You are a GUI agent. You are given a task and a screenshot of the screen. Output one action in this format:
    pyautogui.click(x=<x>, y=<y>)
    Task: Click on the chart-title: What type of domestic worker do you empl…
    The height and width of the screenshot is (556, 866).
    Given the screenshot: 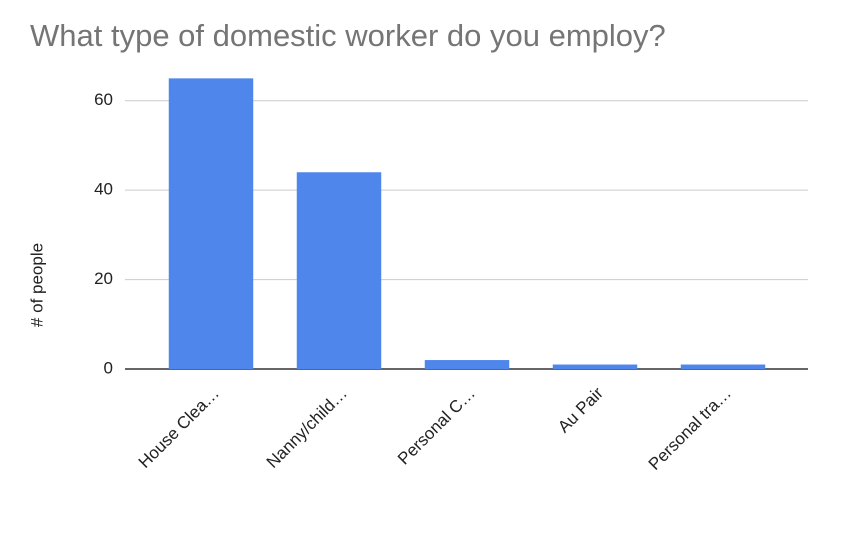 What is the action you would take?
    pyautogui.click(x=348, y=35)
    